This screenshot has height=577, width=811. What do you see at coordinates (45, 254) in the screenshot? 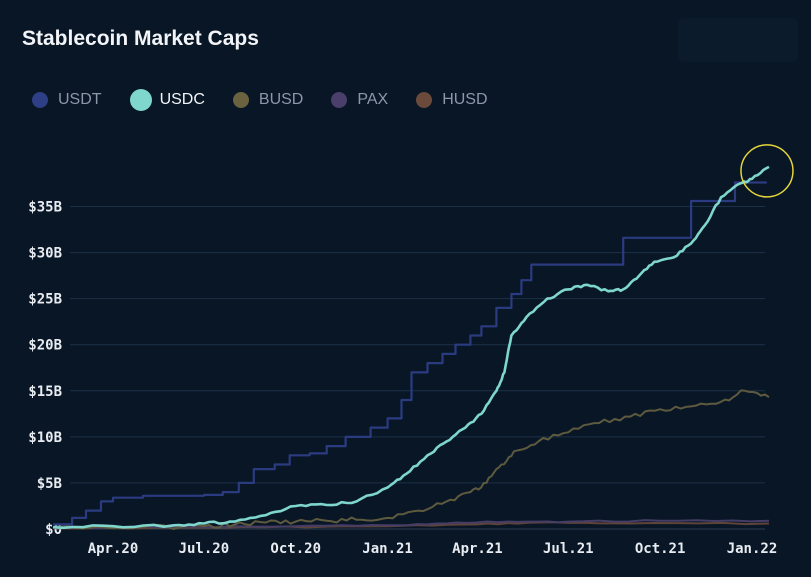
I see `y-tick-label: $30B` at bounding box center [45, 254].